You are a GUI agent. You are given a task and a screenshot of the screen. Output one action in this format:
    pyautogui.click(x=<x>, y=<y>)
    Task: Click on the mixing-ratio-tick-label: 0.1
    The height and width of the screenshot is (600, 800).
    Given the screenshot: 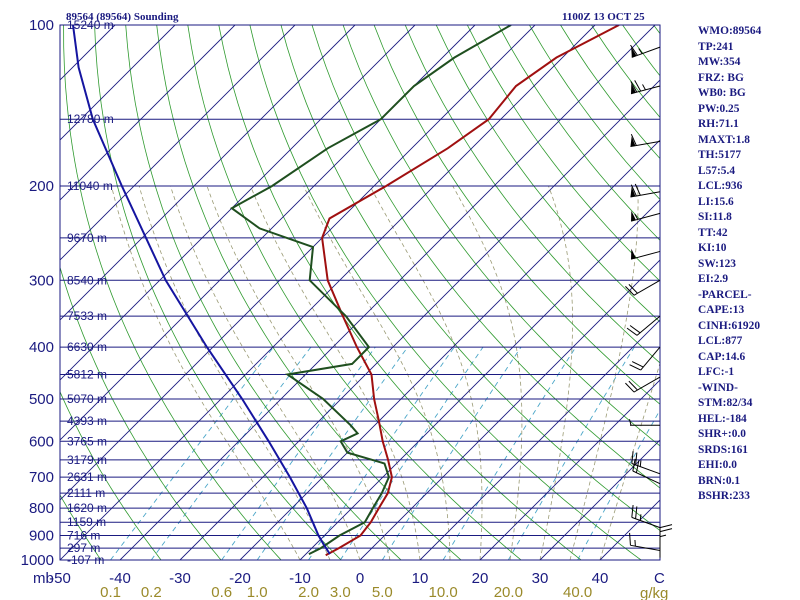 What is the action you would take?
    pyautogui.click(x=110, y=592)
    